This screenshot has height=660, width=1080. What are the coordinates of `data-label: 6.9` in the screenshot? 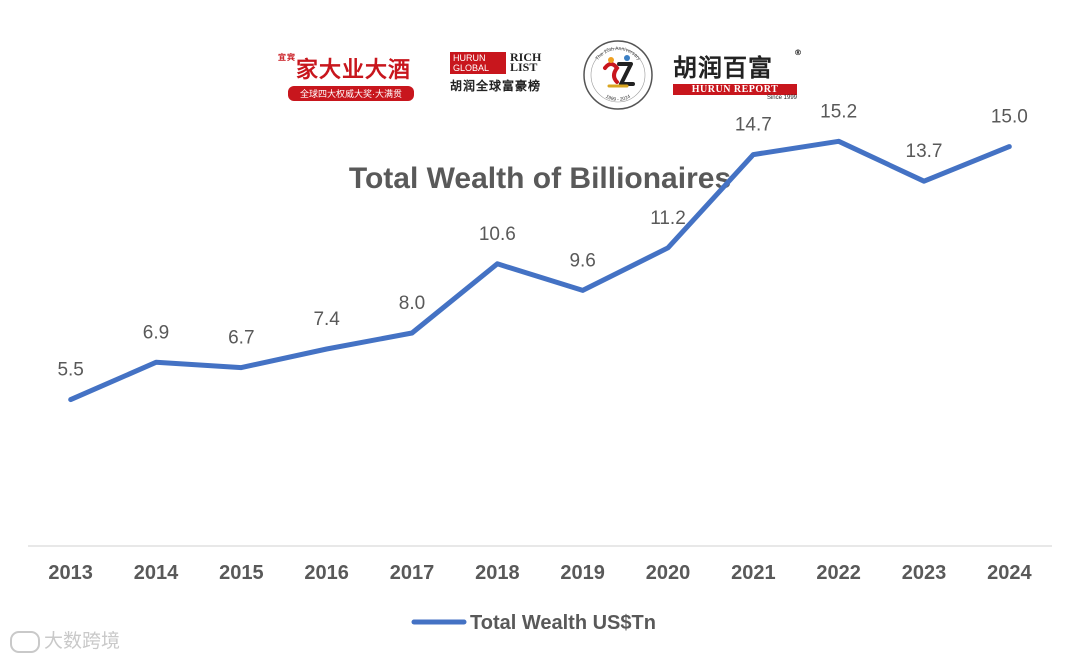 It's located at (156, 332).